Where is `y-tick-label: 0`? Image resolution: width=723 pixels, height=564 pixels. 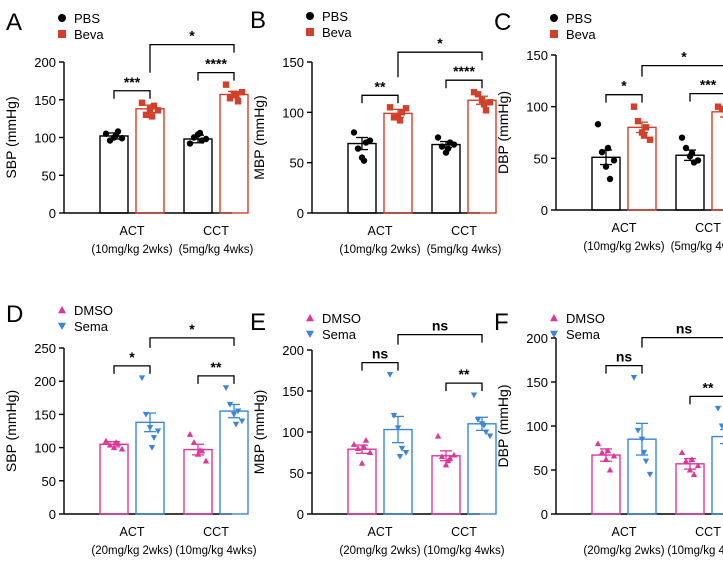 y-tick-label: 0 is located at coordinates (300, 514).